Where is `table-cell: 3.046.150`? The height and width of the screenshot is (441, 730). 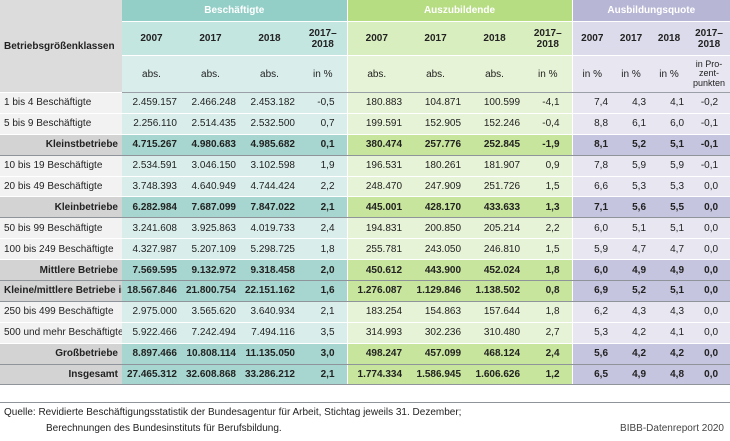 table-cell: 3.046.150 is located at coordinates (210, 166).